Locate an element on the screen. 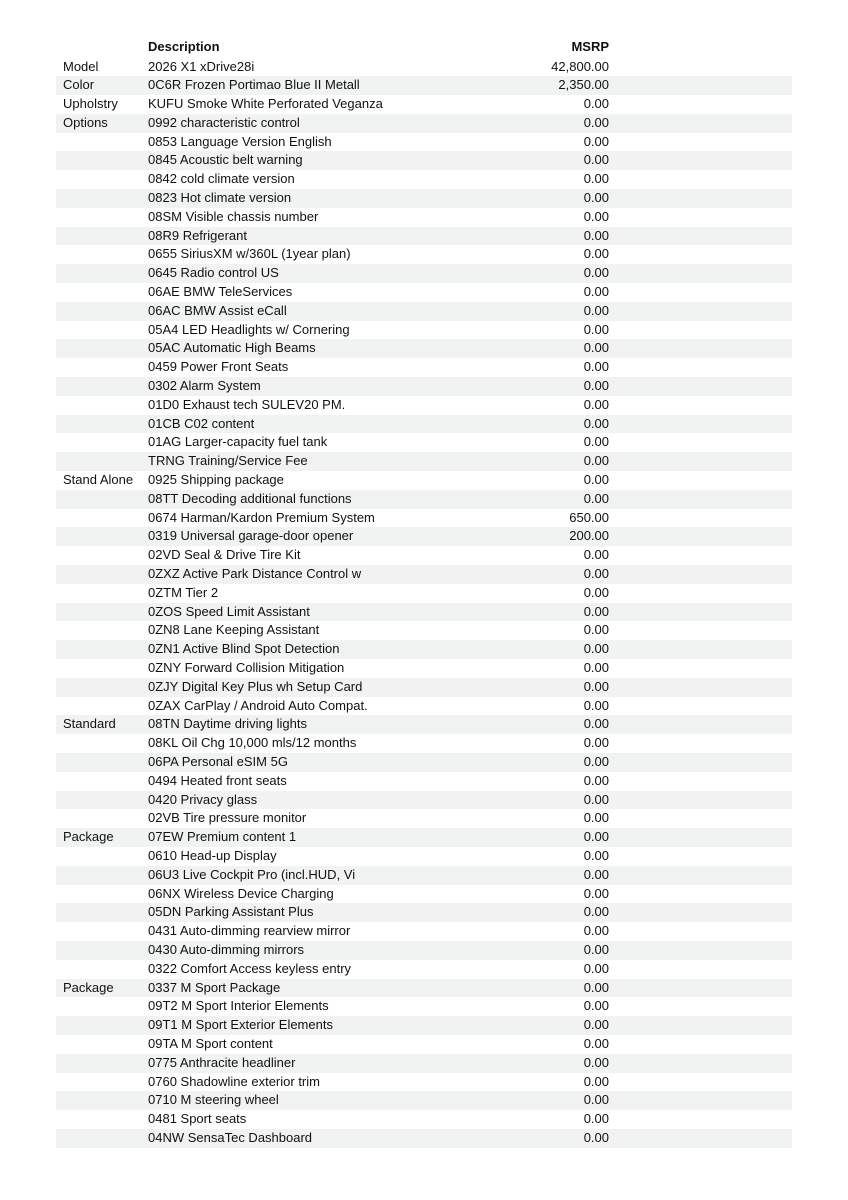 The height and width of the screenshot is (1200, 848). table-row: 0ZXZ Active Park Distance Control w 0.00 is located at coordinates (424, 574).